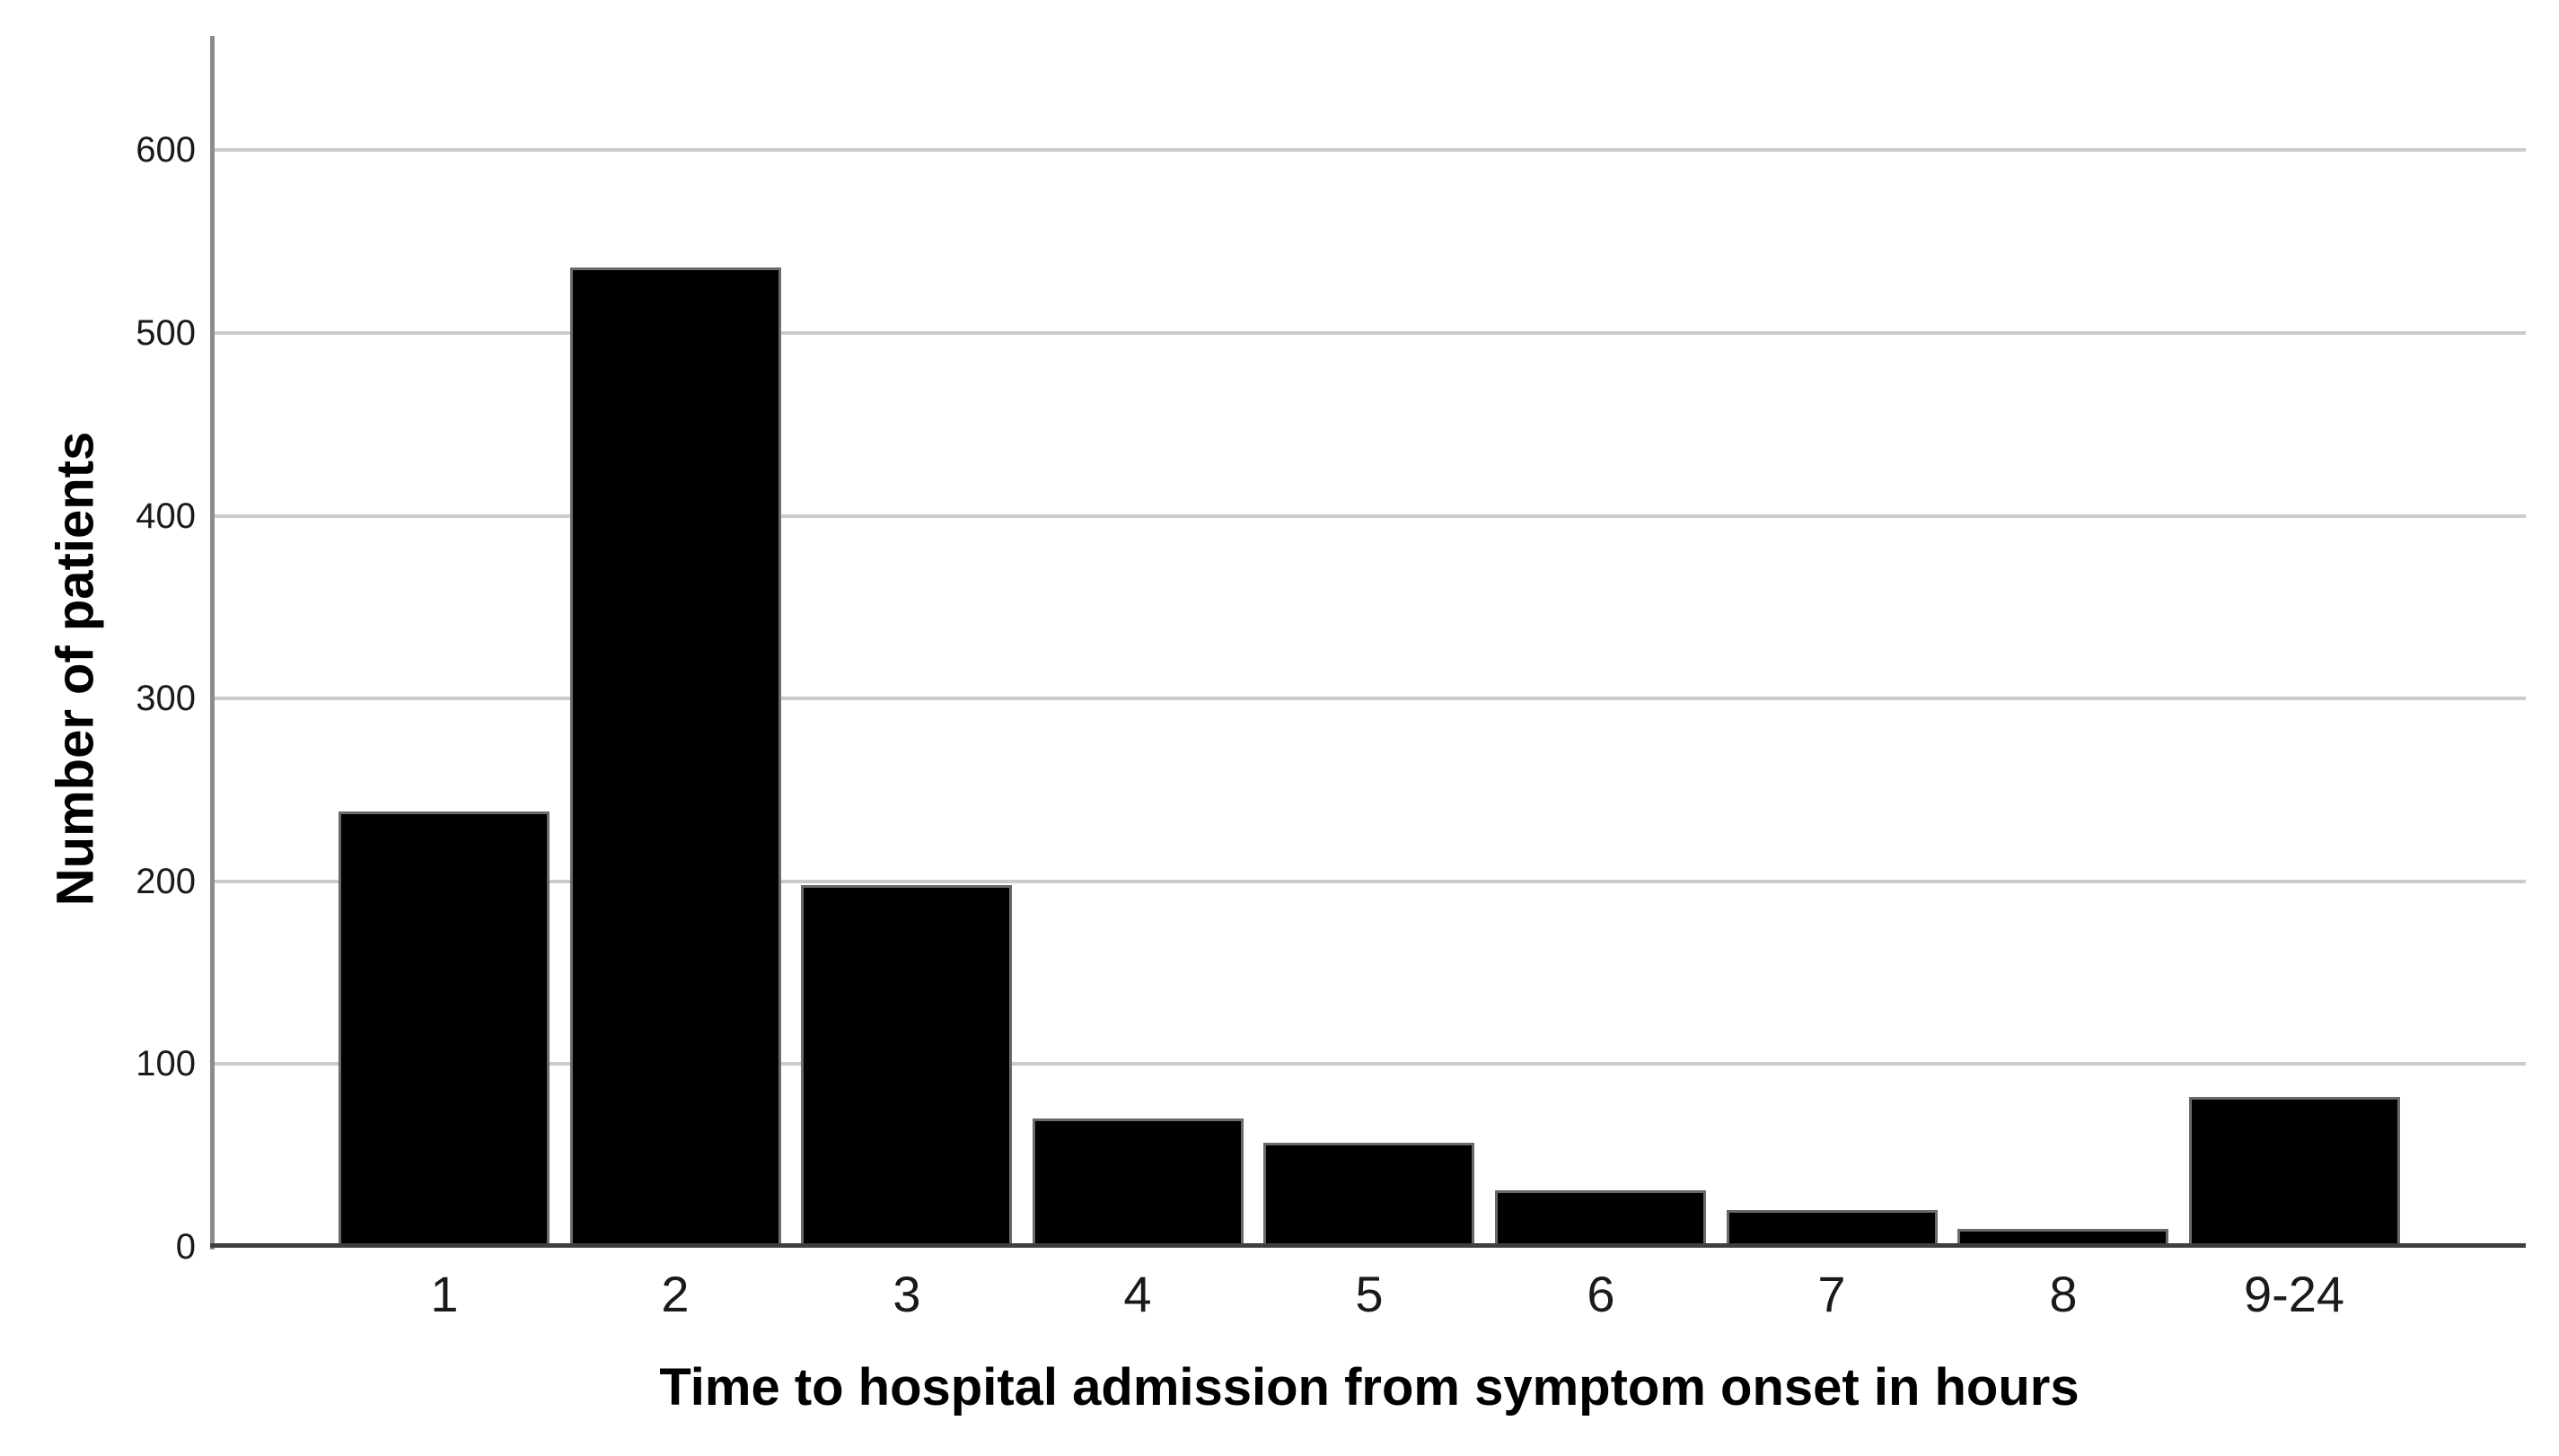 The image size is (2559, 1456). I want to click on y-tick-label-300: 300, so click(166, 699).